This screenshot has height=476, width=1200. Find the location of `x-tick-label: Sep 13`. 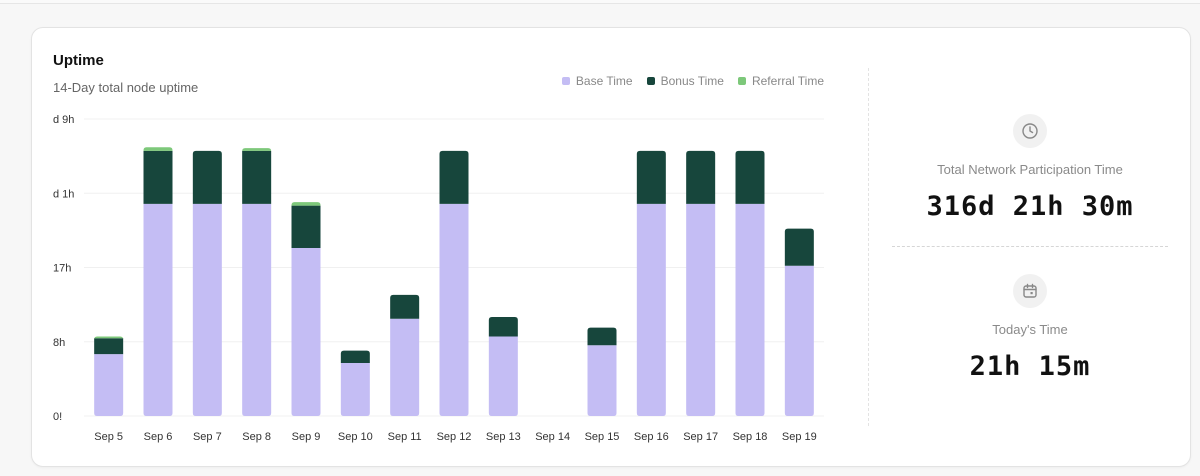

x-tick-label: Sep 13 is located at coordinates (503, 437).